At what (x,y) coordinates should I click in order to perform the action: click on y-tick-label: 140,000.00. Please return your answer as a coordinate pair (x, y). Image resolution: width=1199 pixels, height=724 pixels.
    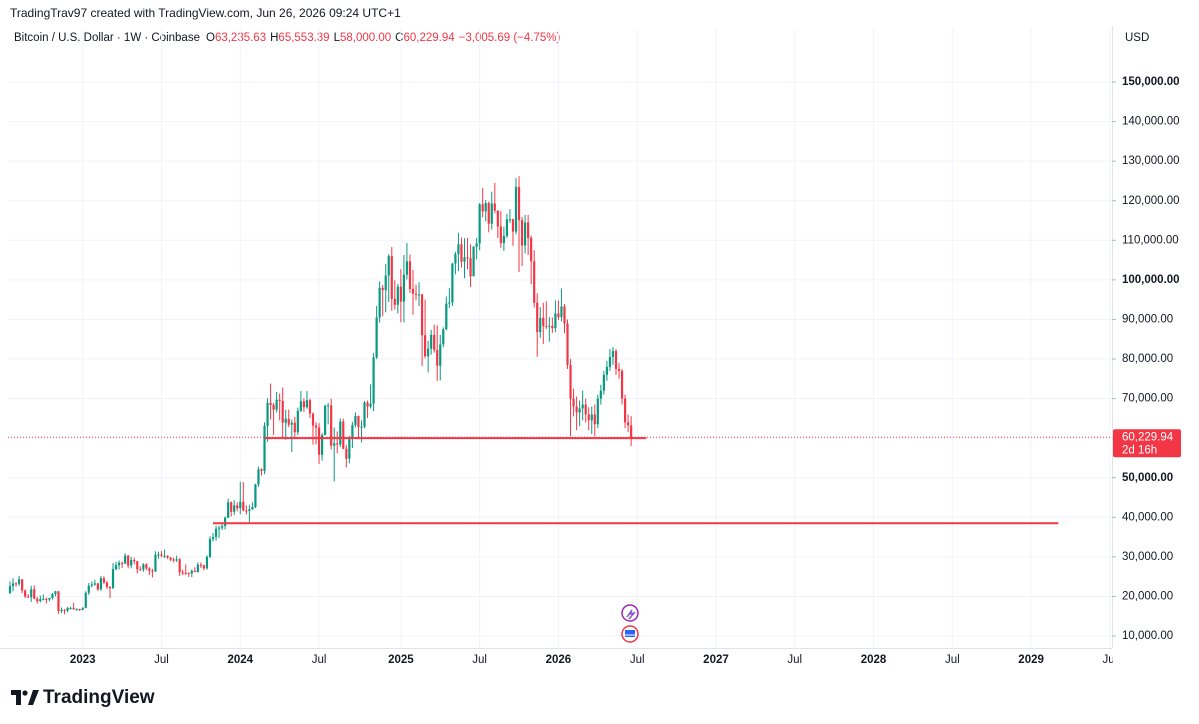
    Looking at the image, I should click on (1151, 122).